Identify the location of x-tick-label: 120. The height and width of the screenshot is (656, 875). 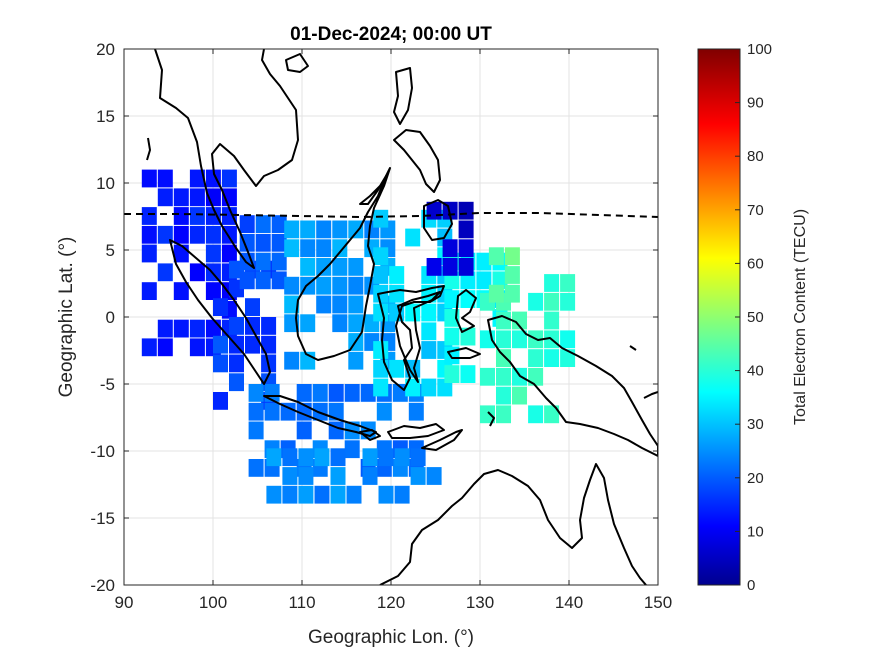
(391, 602).